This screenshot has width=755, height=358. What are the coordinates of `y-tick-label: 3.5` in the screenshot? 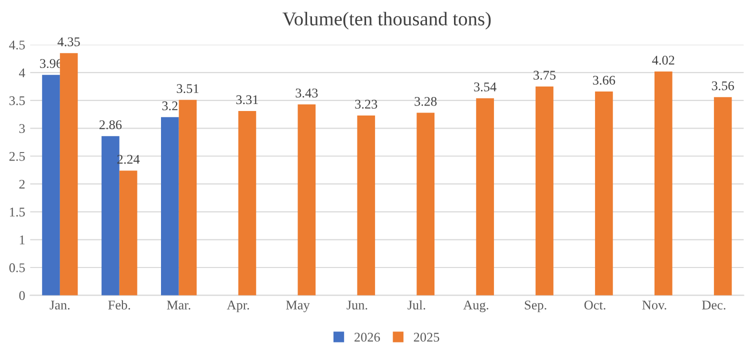 It's located at (17, 101).